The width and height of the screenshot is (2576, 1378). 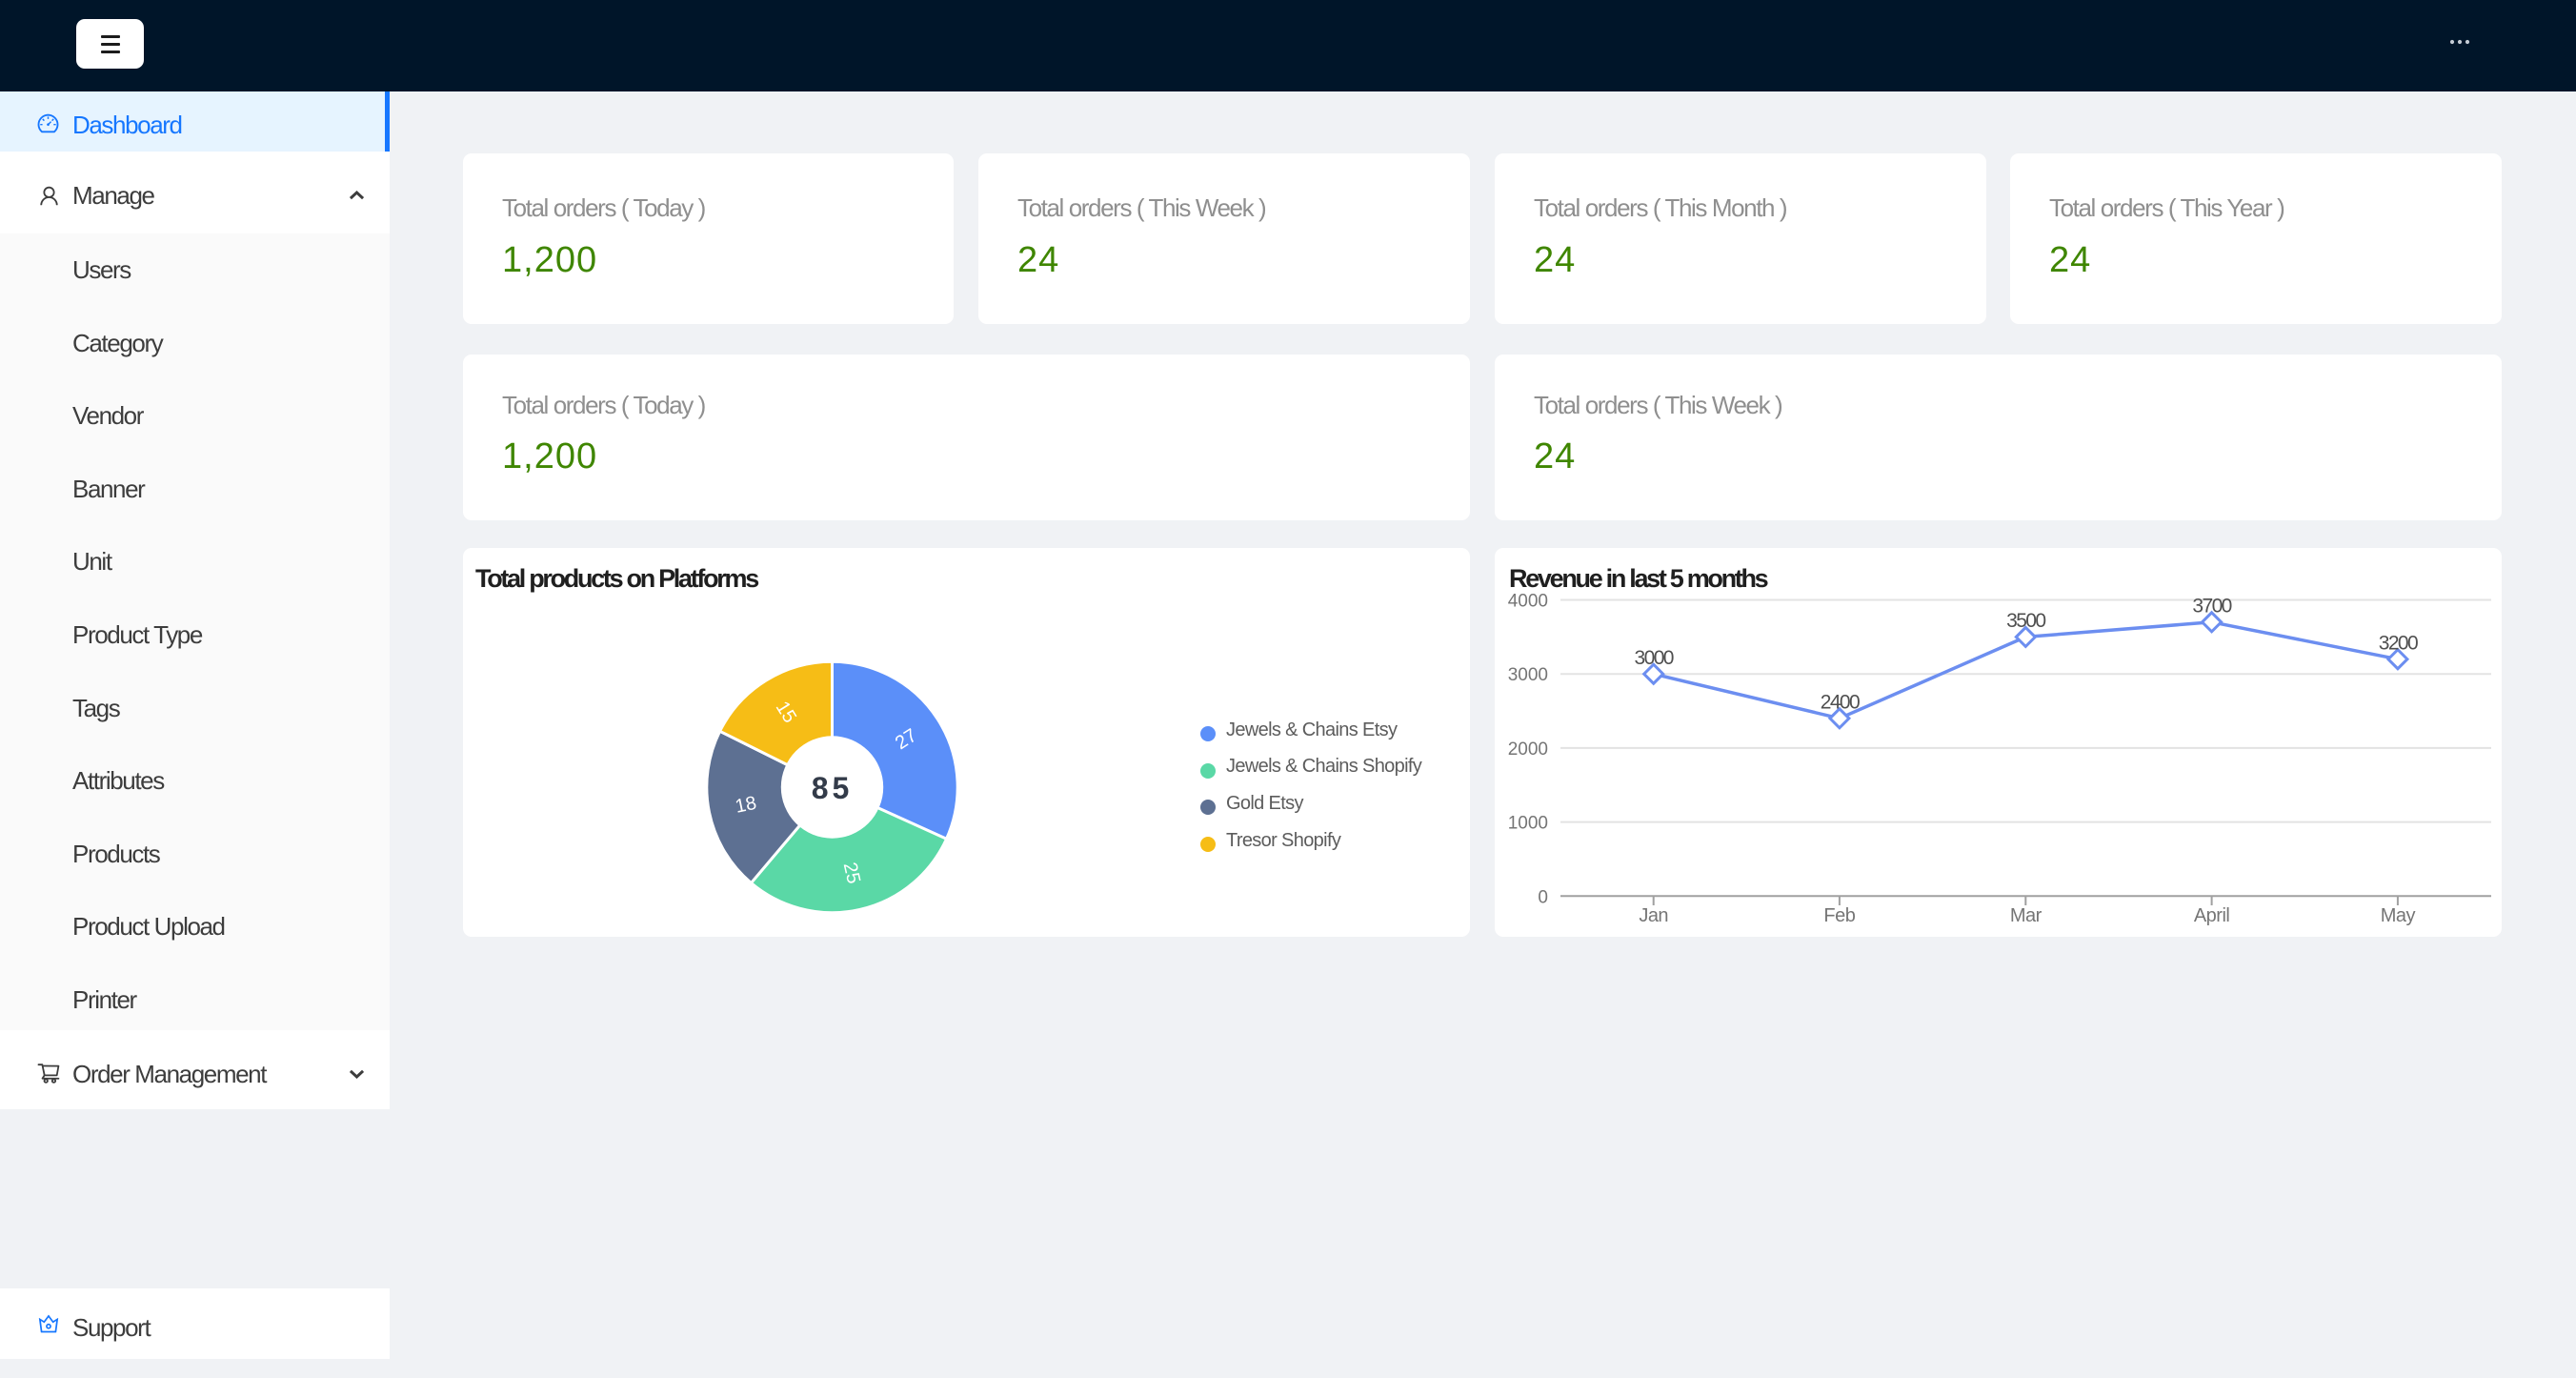 I want to click on svg-text: 3200, so click(x=2399, y=644).